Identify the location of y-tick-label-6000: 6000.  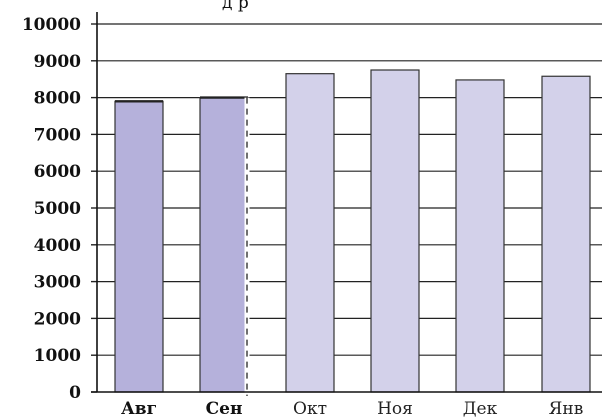
(57, 172).